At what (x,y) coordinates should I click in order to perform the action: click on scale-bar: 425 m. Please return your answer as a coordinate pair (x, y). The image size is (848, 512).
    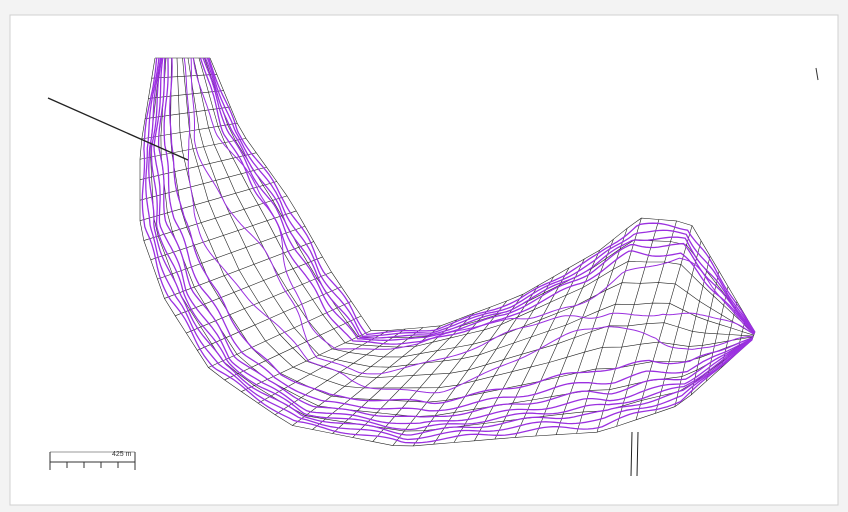
    Looking at the image, I should click on (92, 460).